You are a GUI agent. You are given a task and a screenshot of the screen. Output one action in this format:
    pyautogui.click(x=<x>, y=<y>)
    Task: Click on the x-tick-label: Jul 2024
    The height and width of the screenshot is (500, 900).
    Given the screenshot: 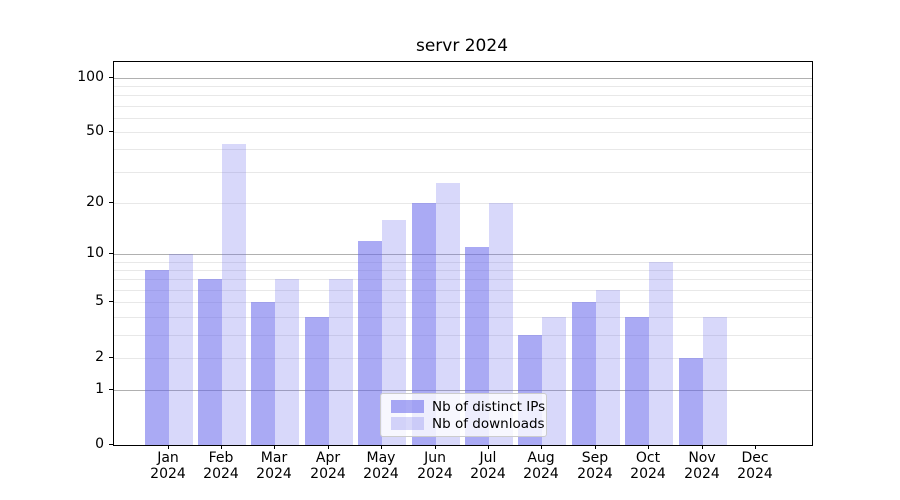 What is the action you would take?
    pyautogui.click(x=488, y=466)
    